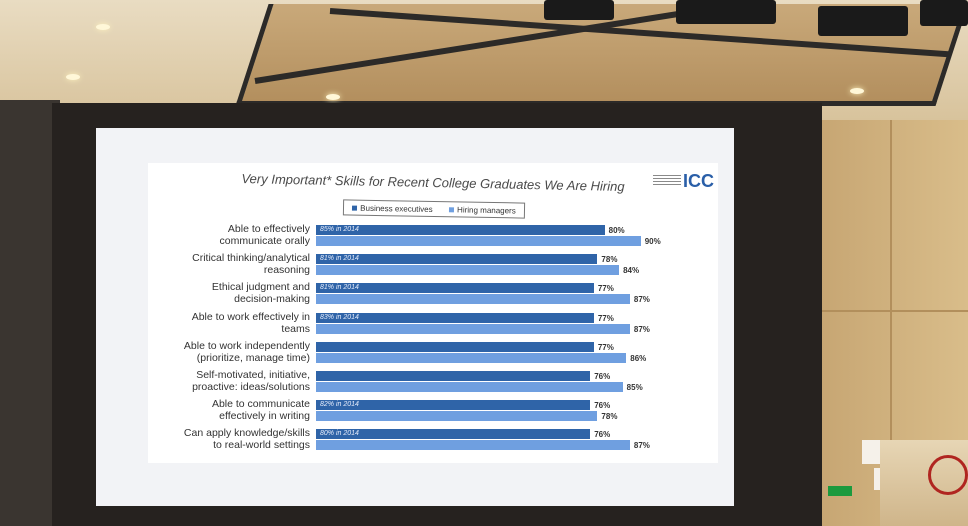  Describe the element at coordinates (251, 264) in the screenshot. I see `category-label: Critical thinking/analytical reasoning` at that location.